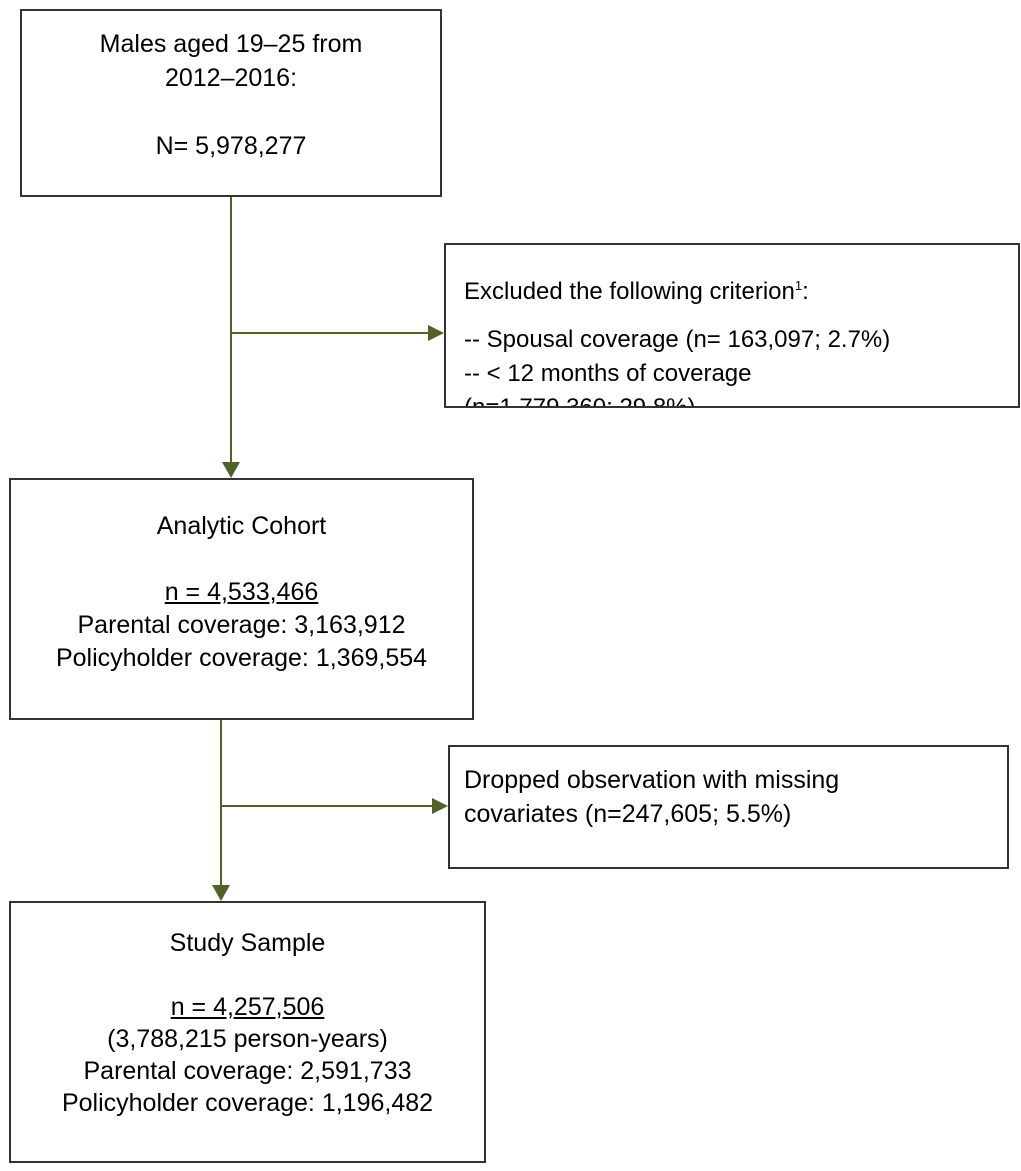 This screenshot has height=1171, width=1021. I want to click on exclusion1-item3: (n=1,779,360; 29.8%), so click(580, 401).